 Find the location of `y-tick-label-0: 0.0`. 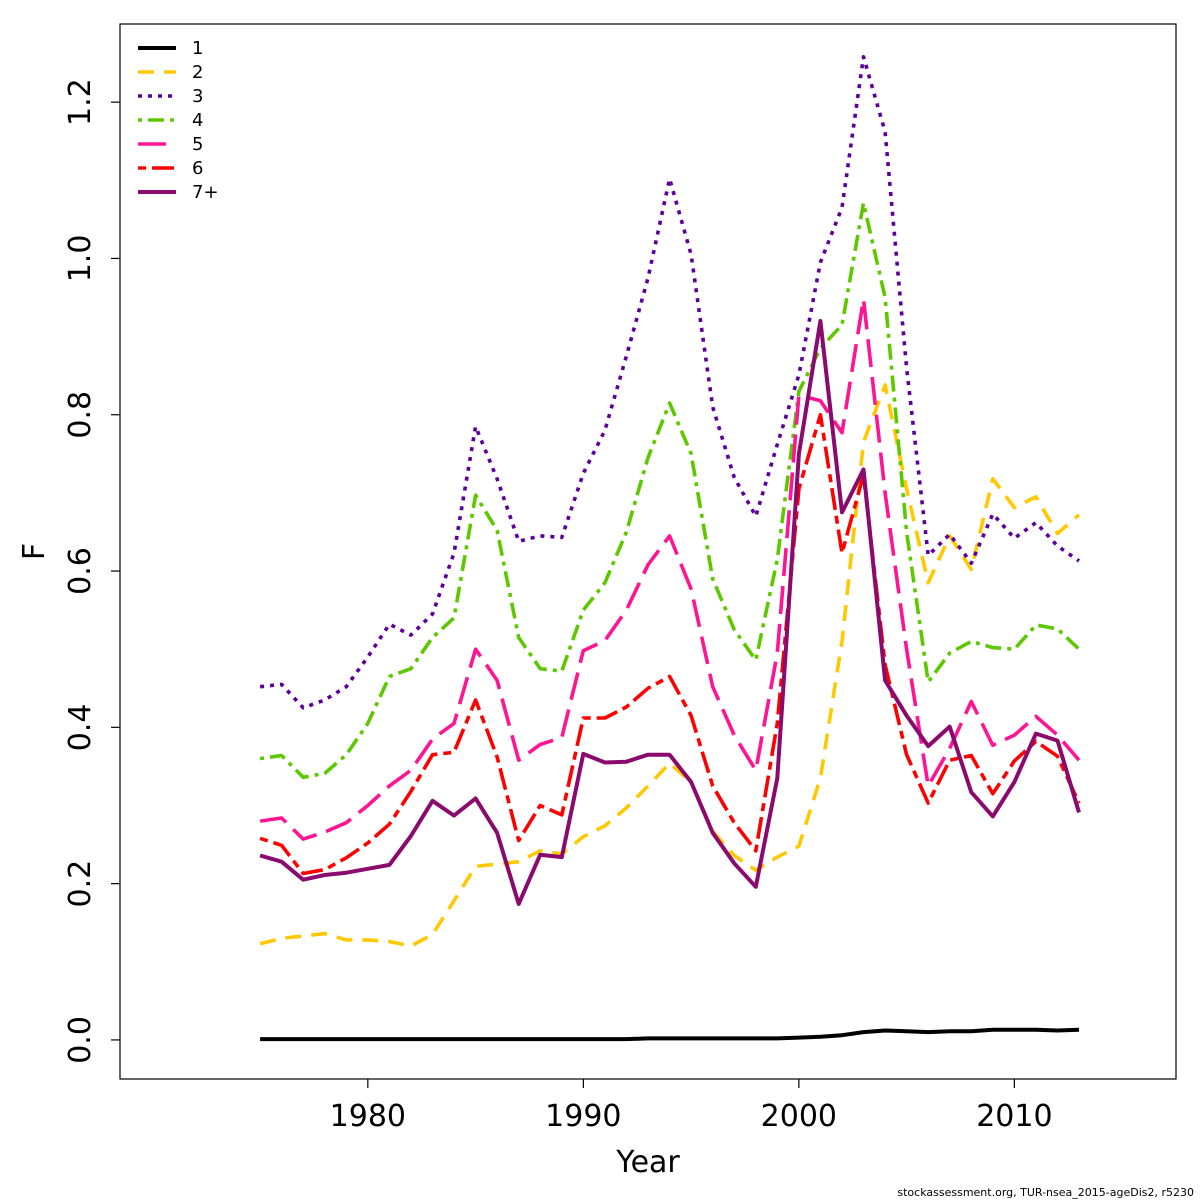

y-tick-label-0: 0.0 is located at coordinates (80, 1040).